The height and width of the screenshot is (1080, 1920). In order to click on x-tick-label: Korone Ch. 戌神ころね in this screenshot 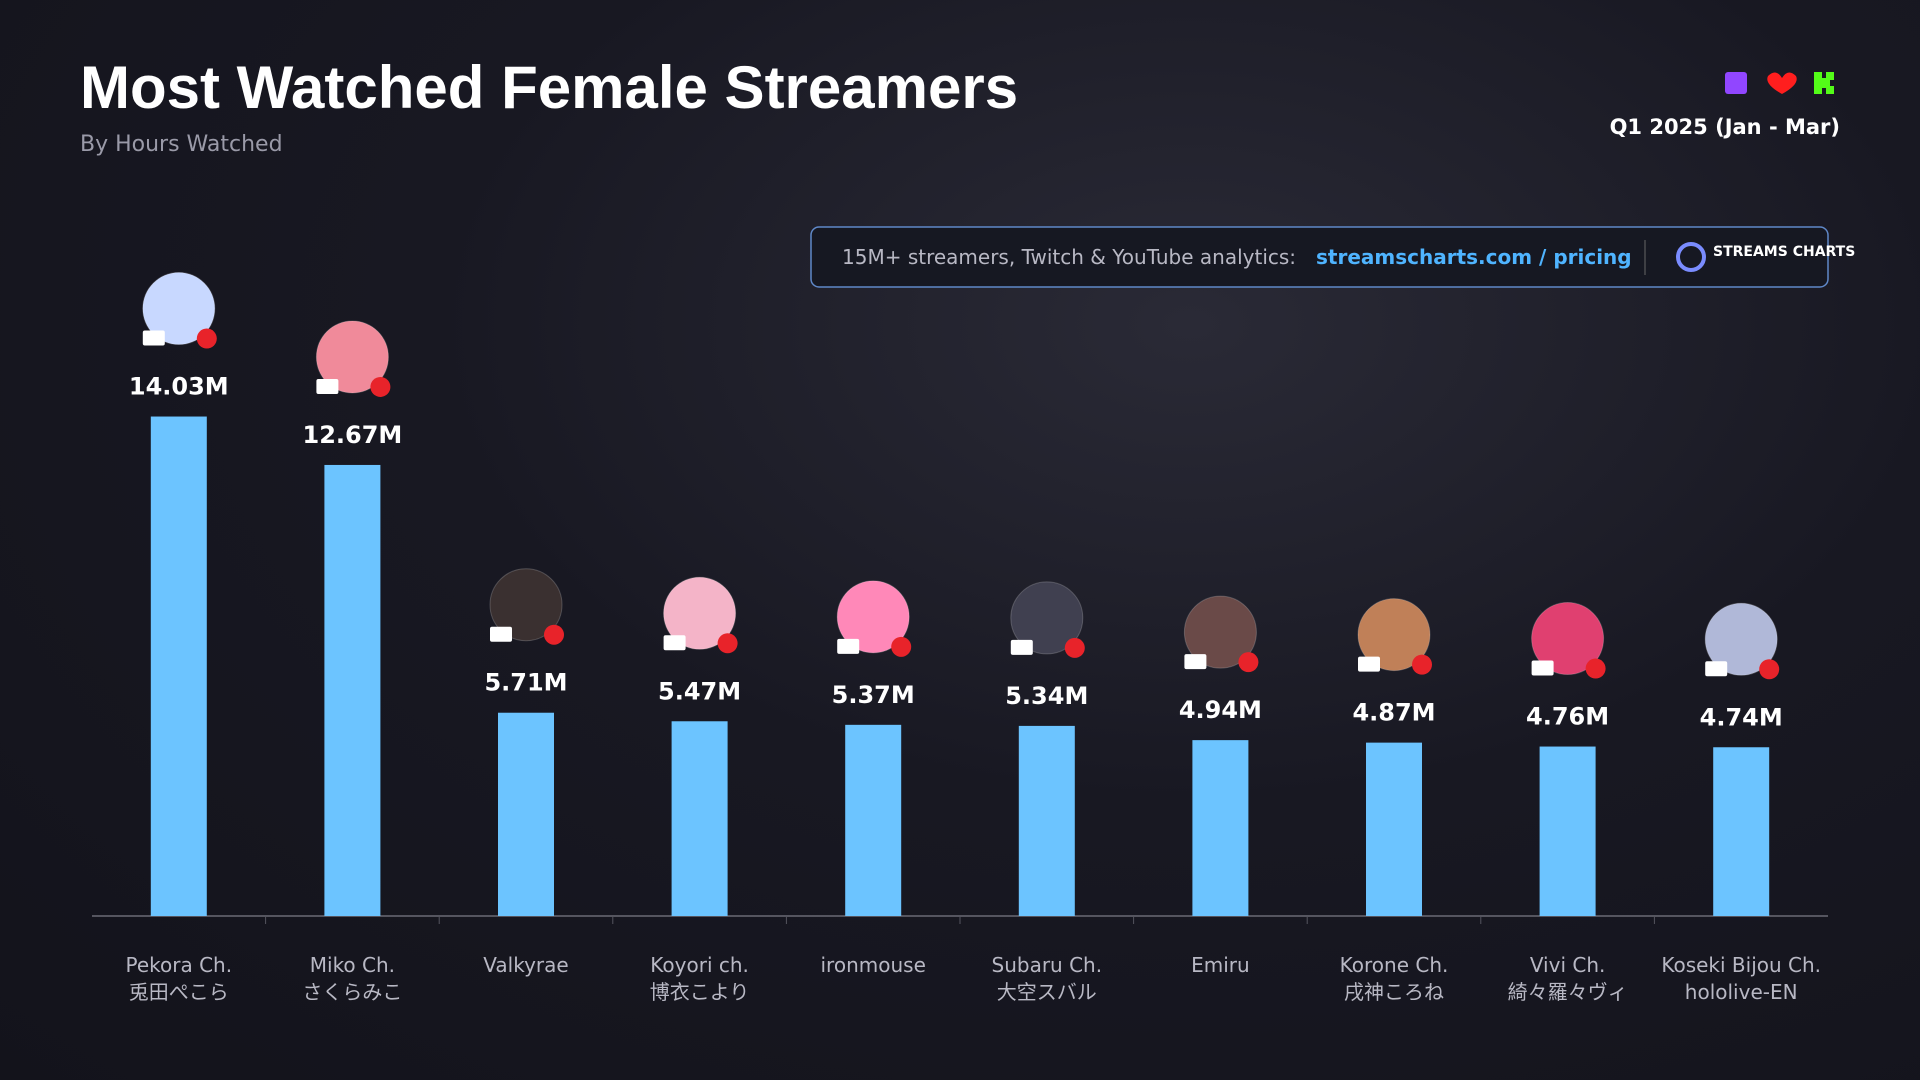, I will do `click(1394, 978)`.